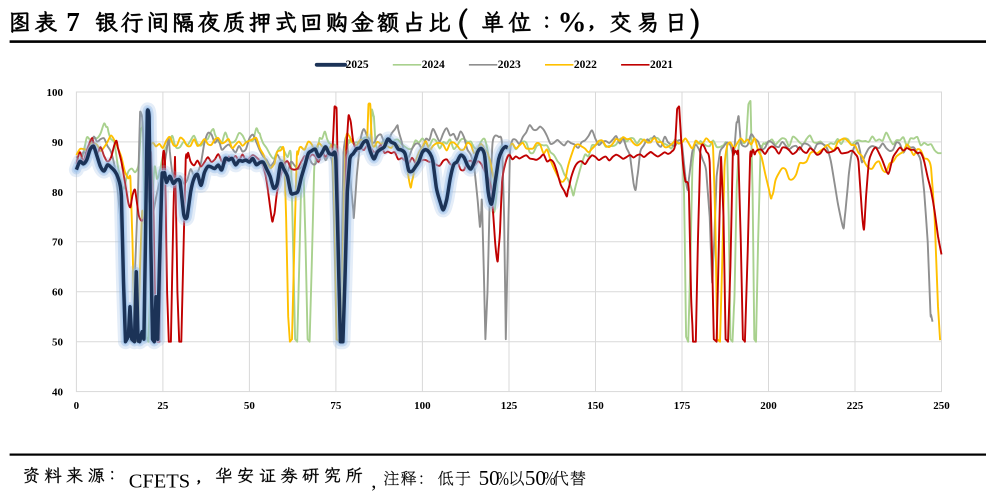  What do you see at coordinates (768, 406) in the screenshot?
I see `svg-text: 200` at bounding box center [768, 406].